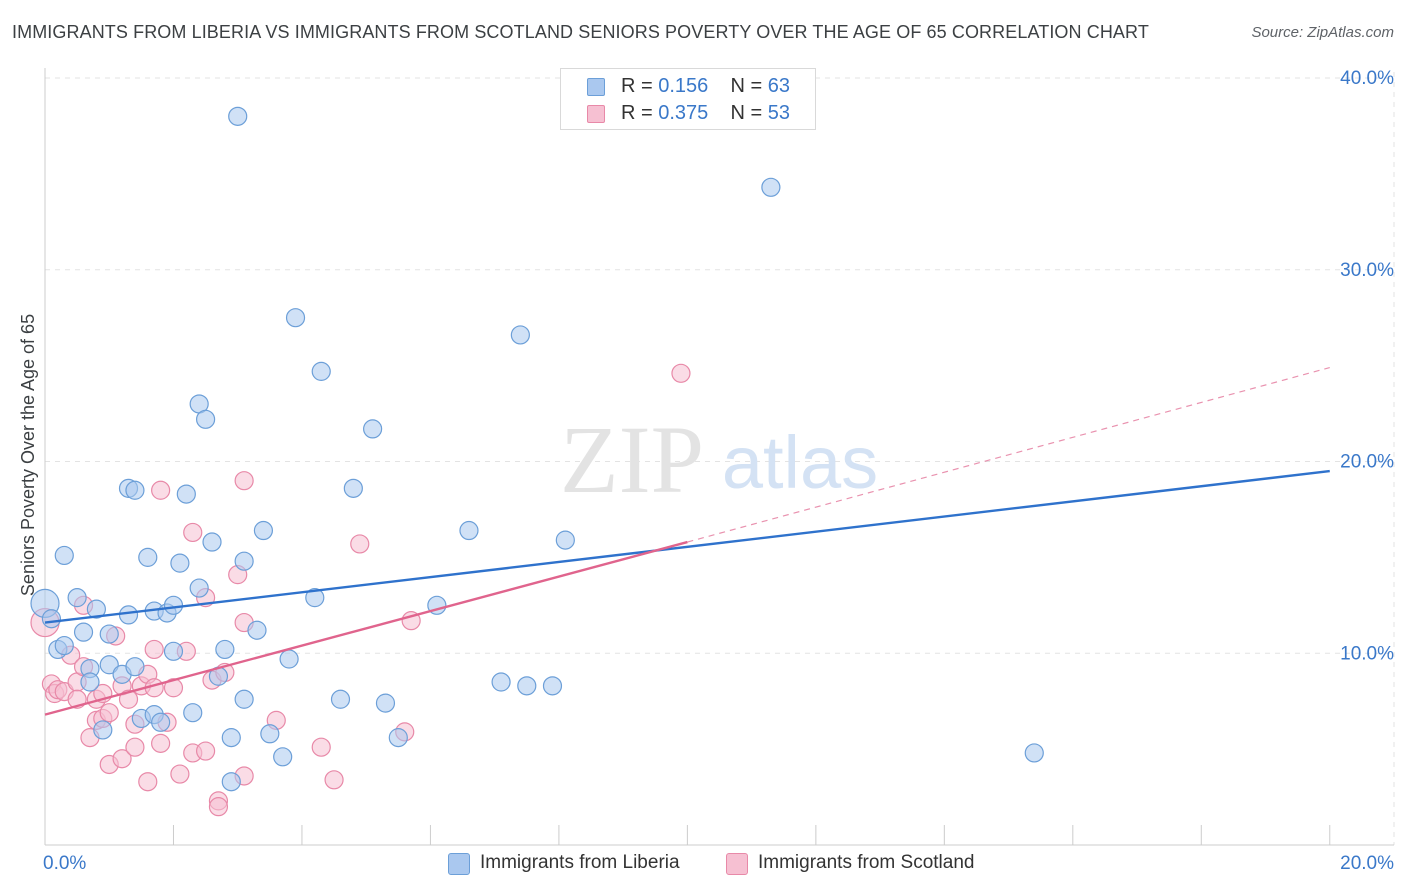  I want to click on watermark: ZIP atlas, so click(719, 459).